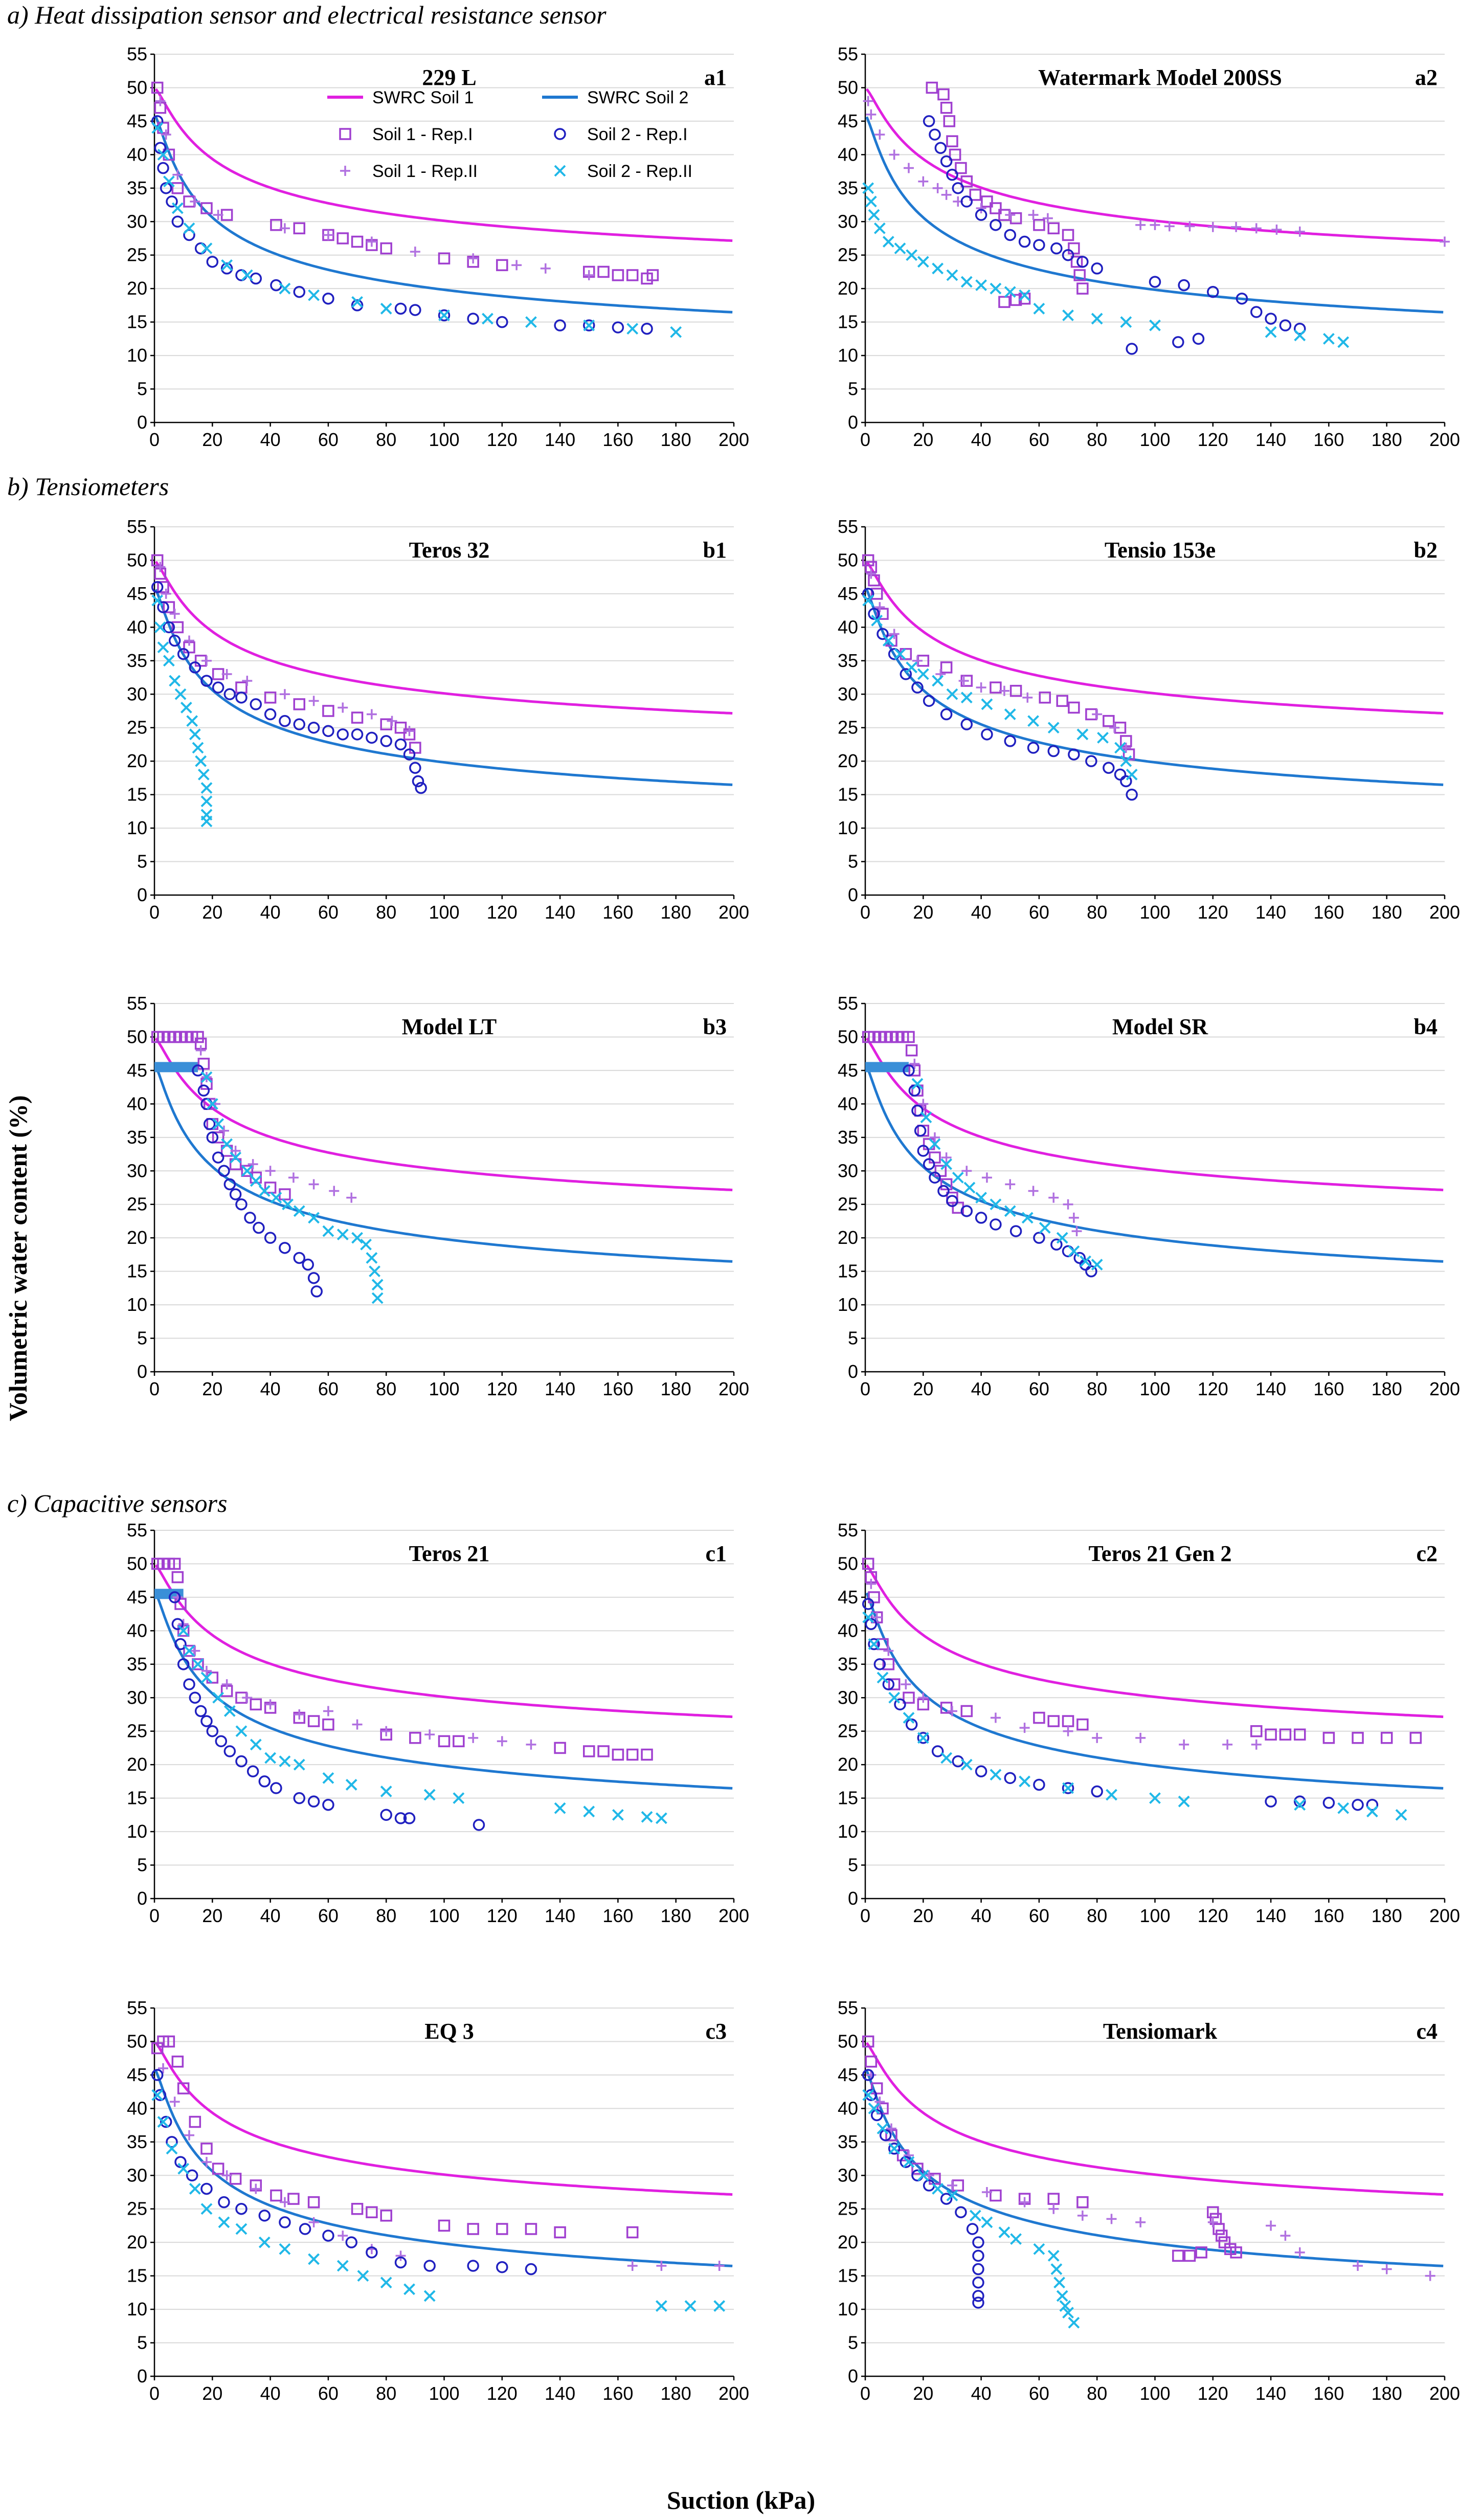 The width and height of the screenshot is (1482, 2520). Describe the element at coordinates (1328, 439) in the screenshot. I see `x-tick-label: 160` at that location.